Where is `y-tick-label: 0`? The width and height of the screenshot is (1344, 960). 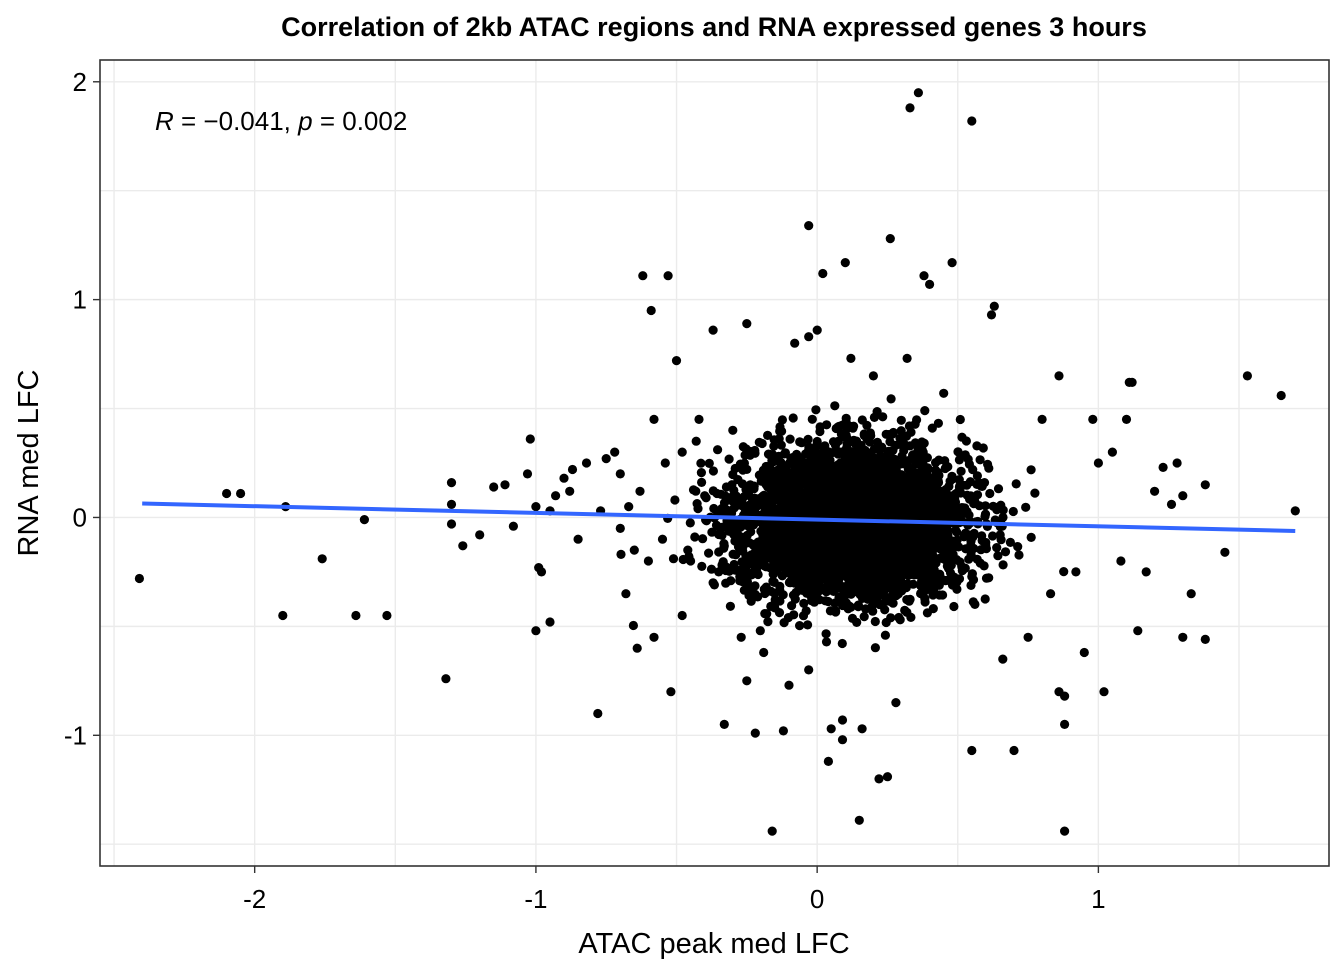
y-tick-label: 0 is located at coordinates (80, 517).